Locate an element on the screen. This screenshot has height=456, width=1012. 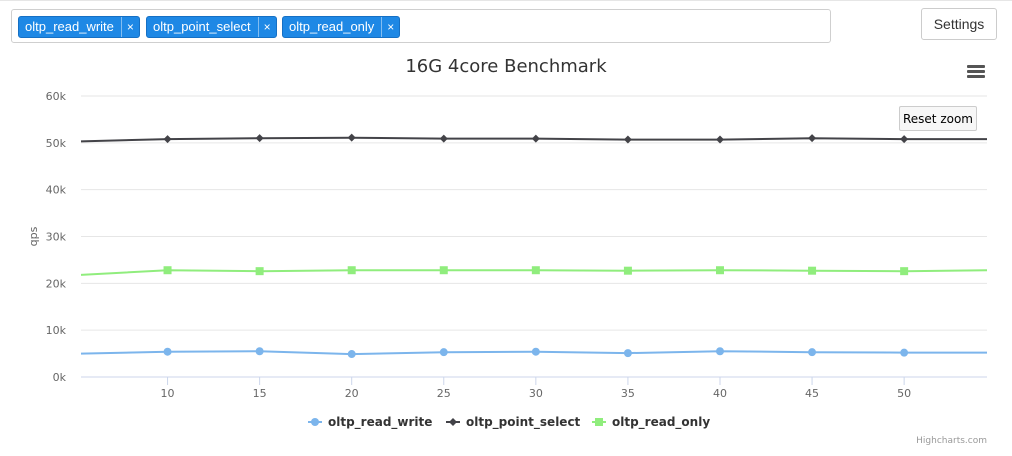
tag-label: oltp_read_only is located at coordinates (332, 26).